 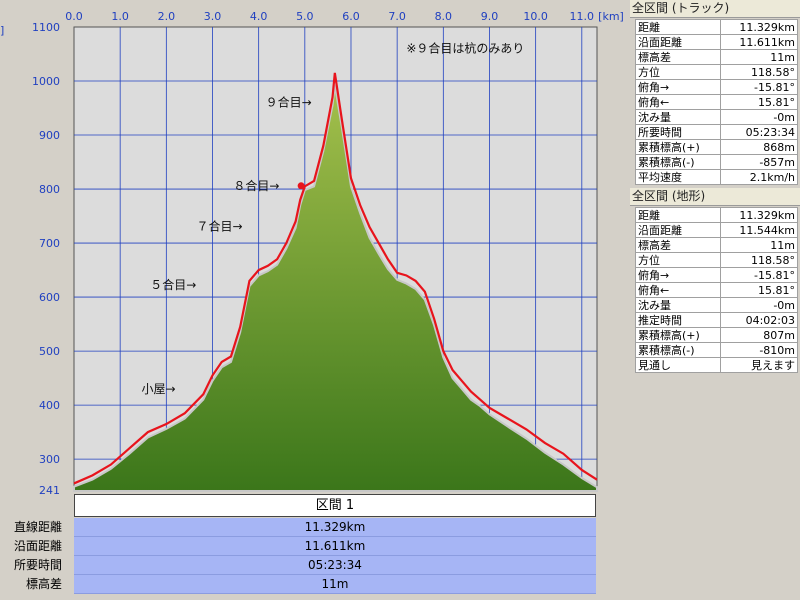 What do you see at coordinates (305, 16) in the screenshot?
I see `x-tick-label: 5.0` at bounding box center [305, 16].